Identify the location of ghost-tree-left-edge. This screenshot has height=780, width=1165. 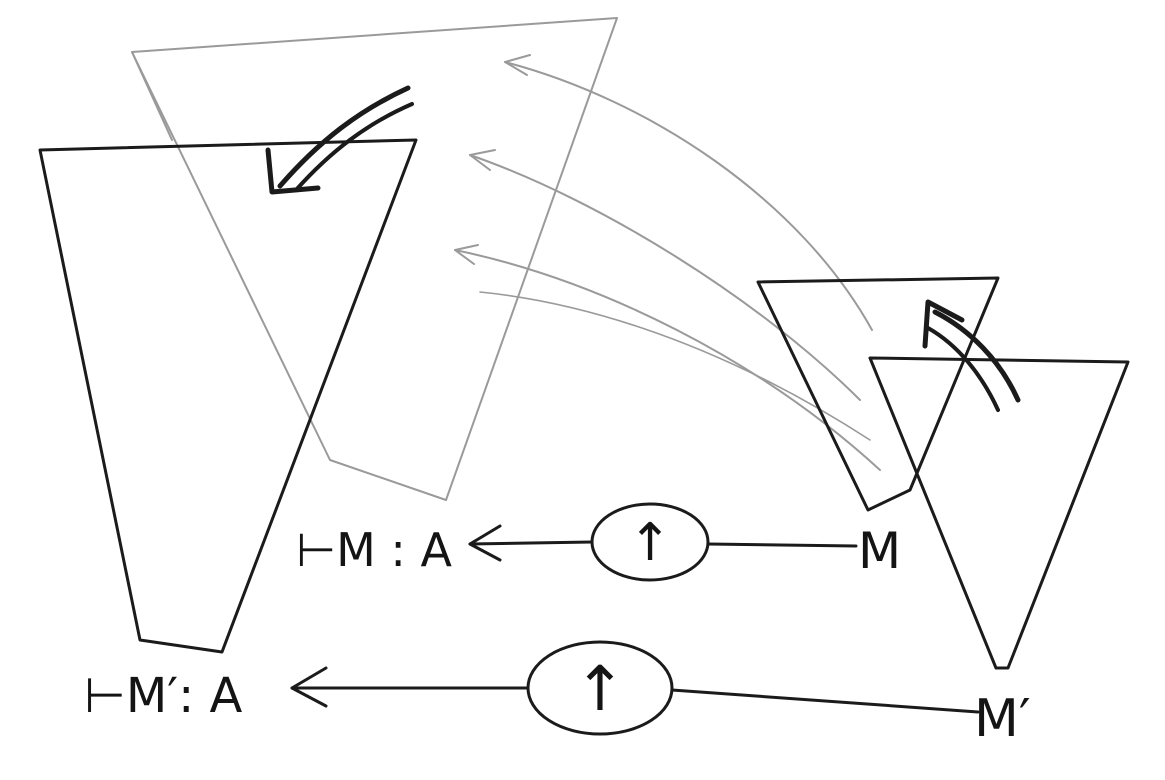
(152, 96).